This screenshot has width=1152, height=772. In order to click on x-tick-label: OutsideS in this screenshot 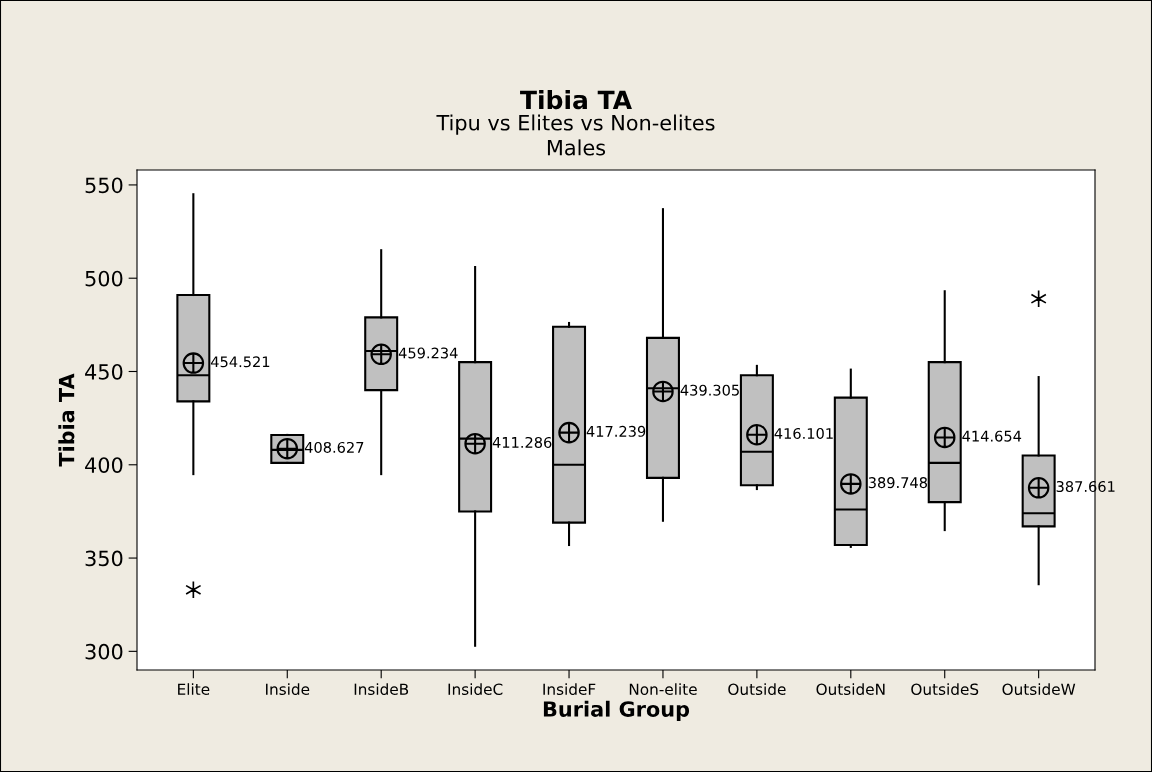, I will do `click(945, 689)`.